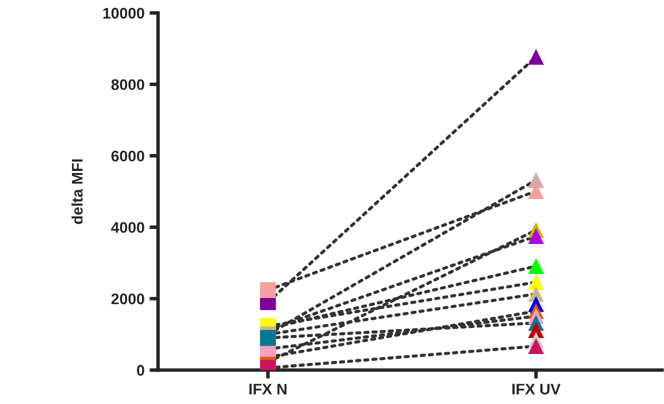  I want to click on y-tick-label: 6000, so click(127, 156).